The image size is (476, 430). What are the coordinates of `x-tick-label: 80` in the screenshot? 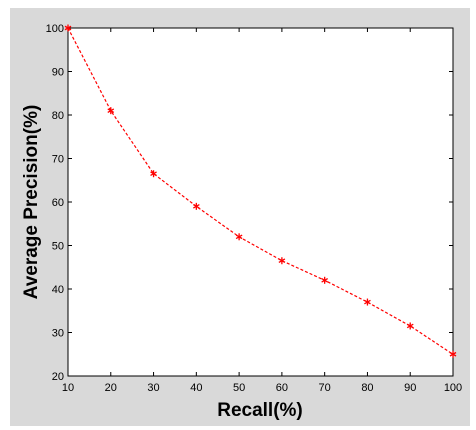 It's located at (367, 388).